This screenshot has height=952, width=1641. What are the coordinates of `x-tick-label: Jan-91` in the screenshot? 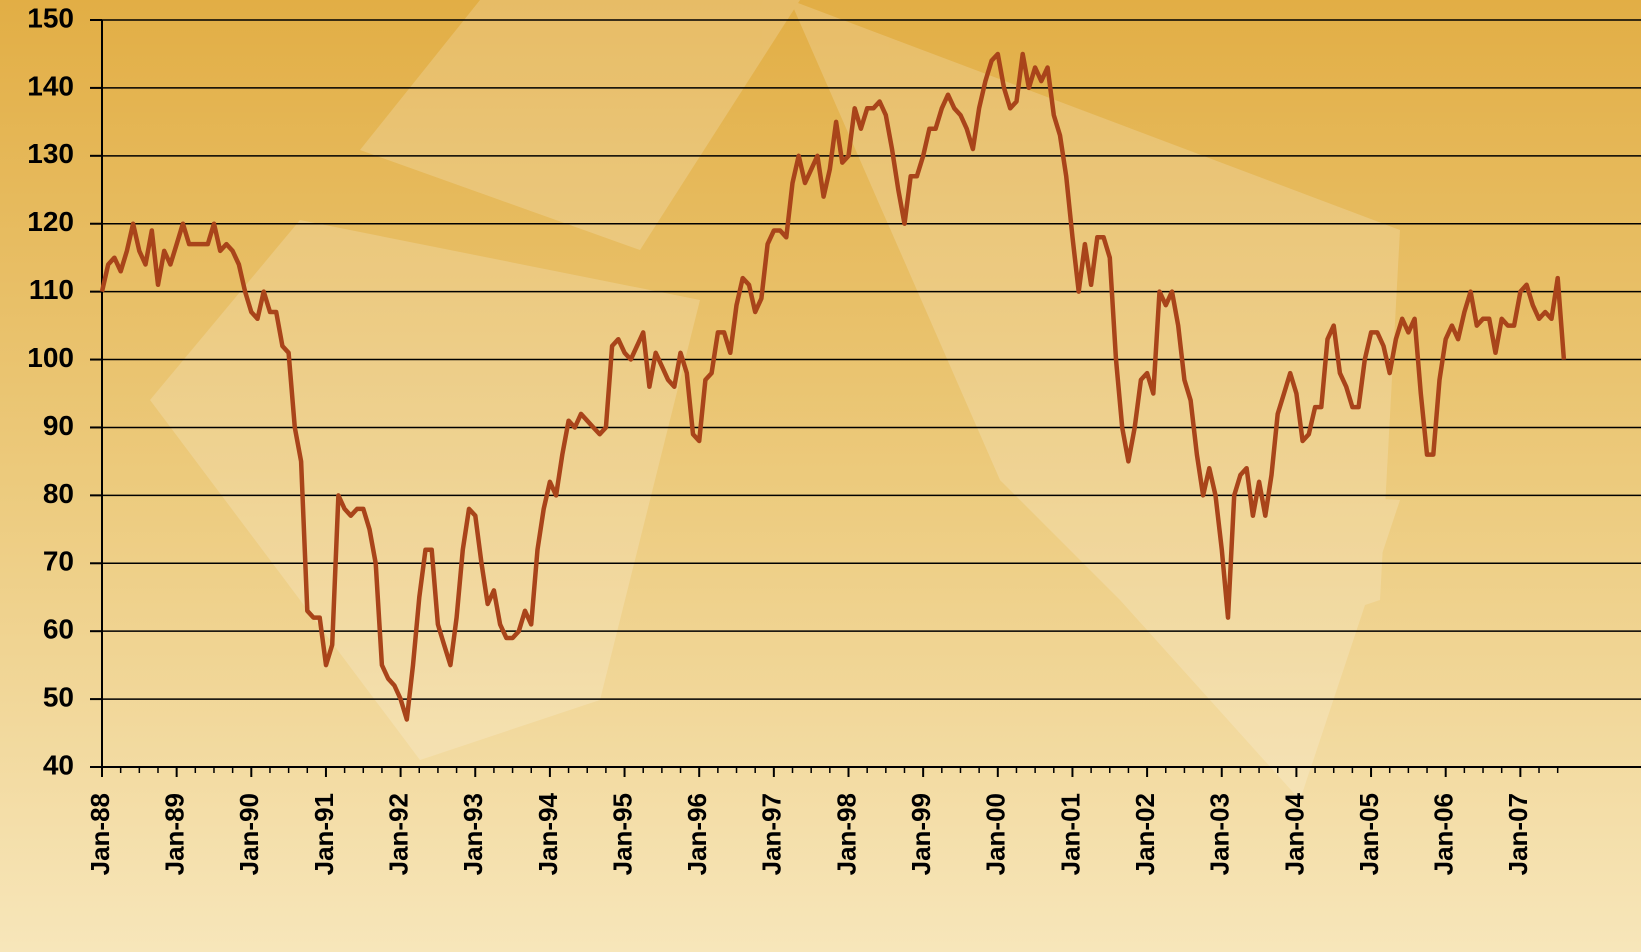 It's located at (324, 834).